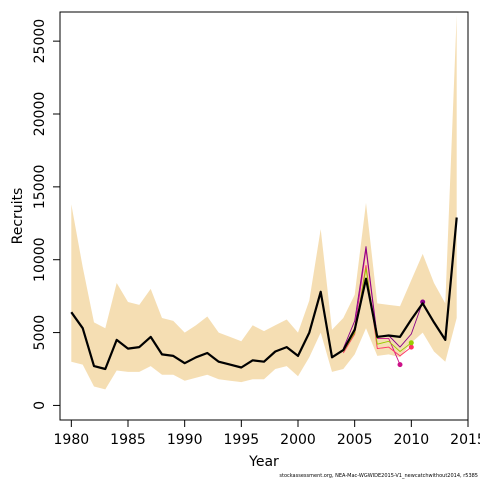 Image resolution: width=480 pixels, height=480 pixels. Describe the element at coordinates (423, 302) in the screenshot. I see `series-endpoint-retro2` at that location.